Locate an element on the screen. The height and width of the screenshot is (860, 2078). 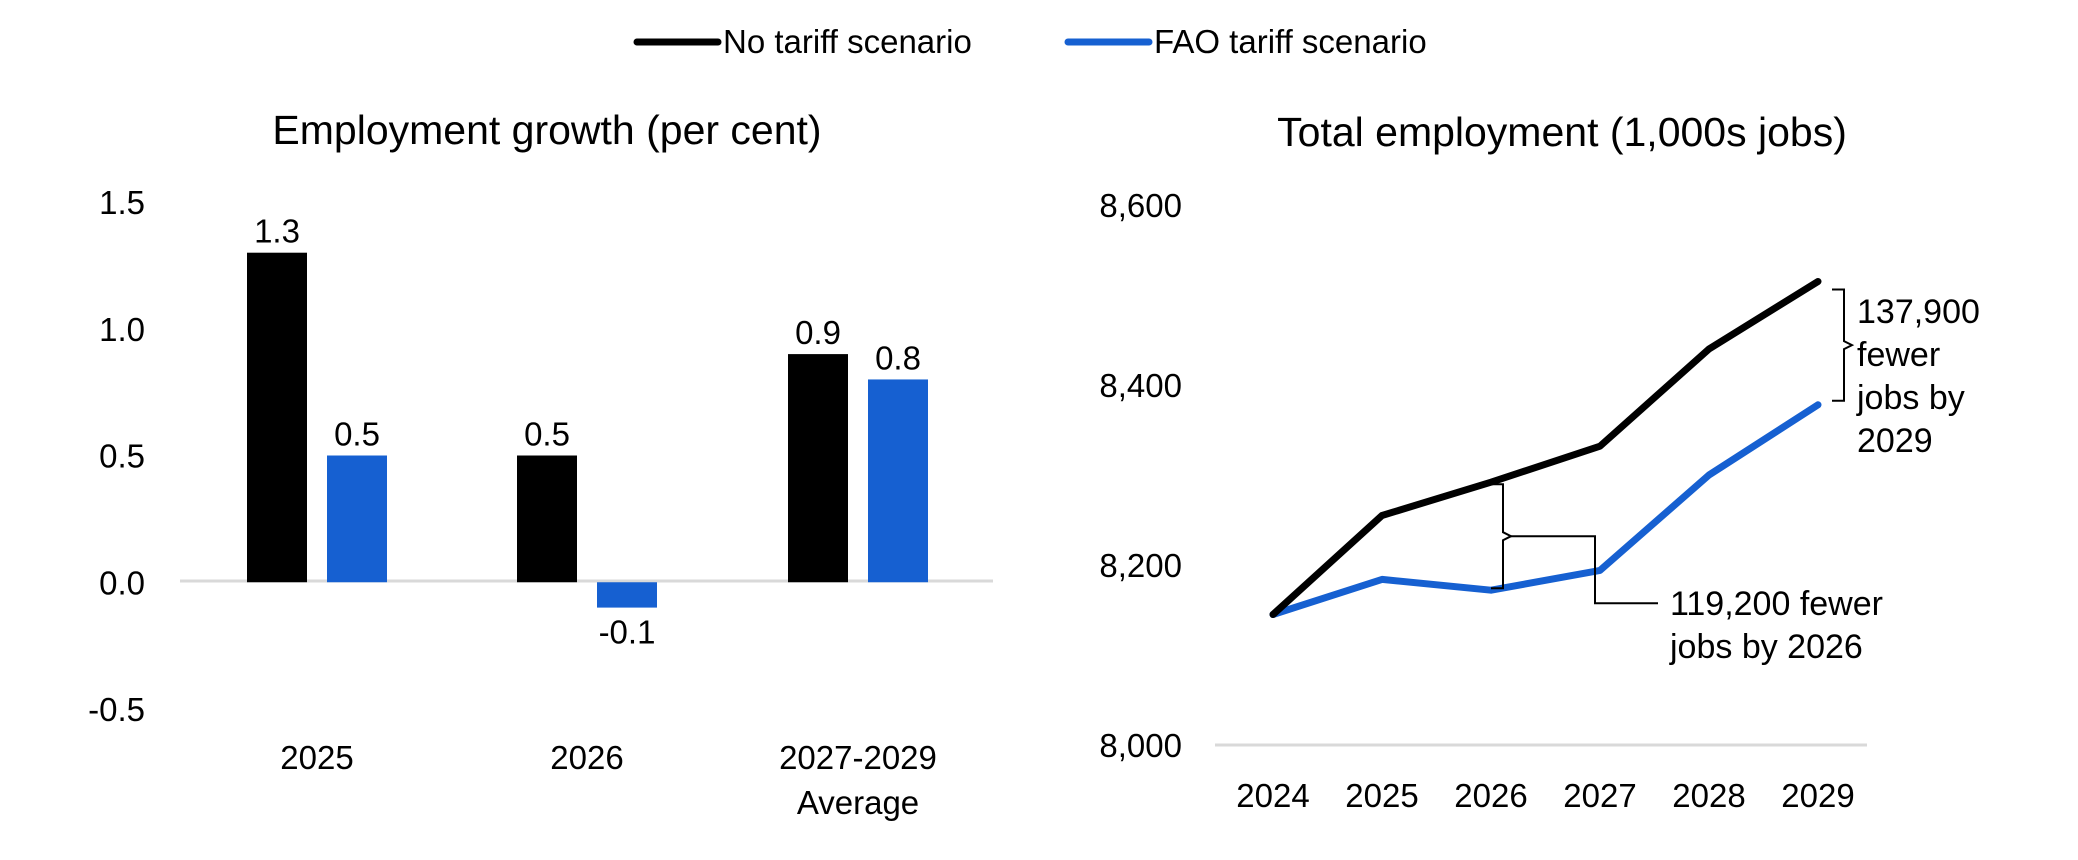
line-chart-y-axis: 8,000 8,200 8,400 8,600 is located at coordinates (1140, 475).